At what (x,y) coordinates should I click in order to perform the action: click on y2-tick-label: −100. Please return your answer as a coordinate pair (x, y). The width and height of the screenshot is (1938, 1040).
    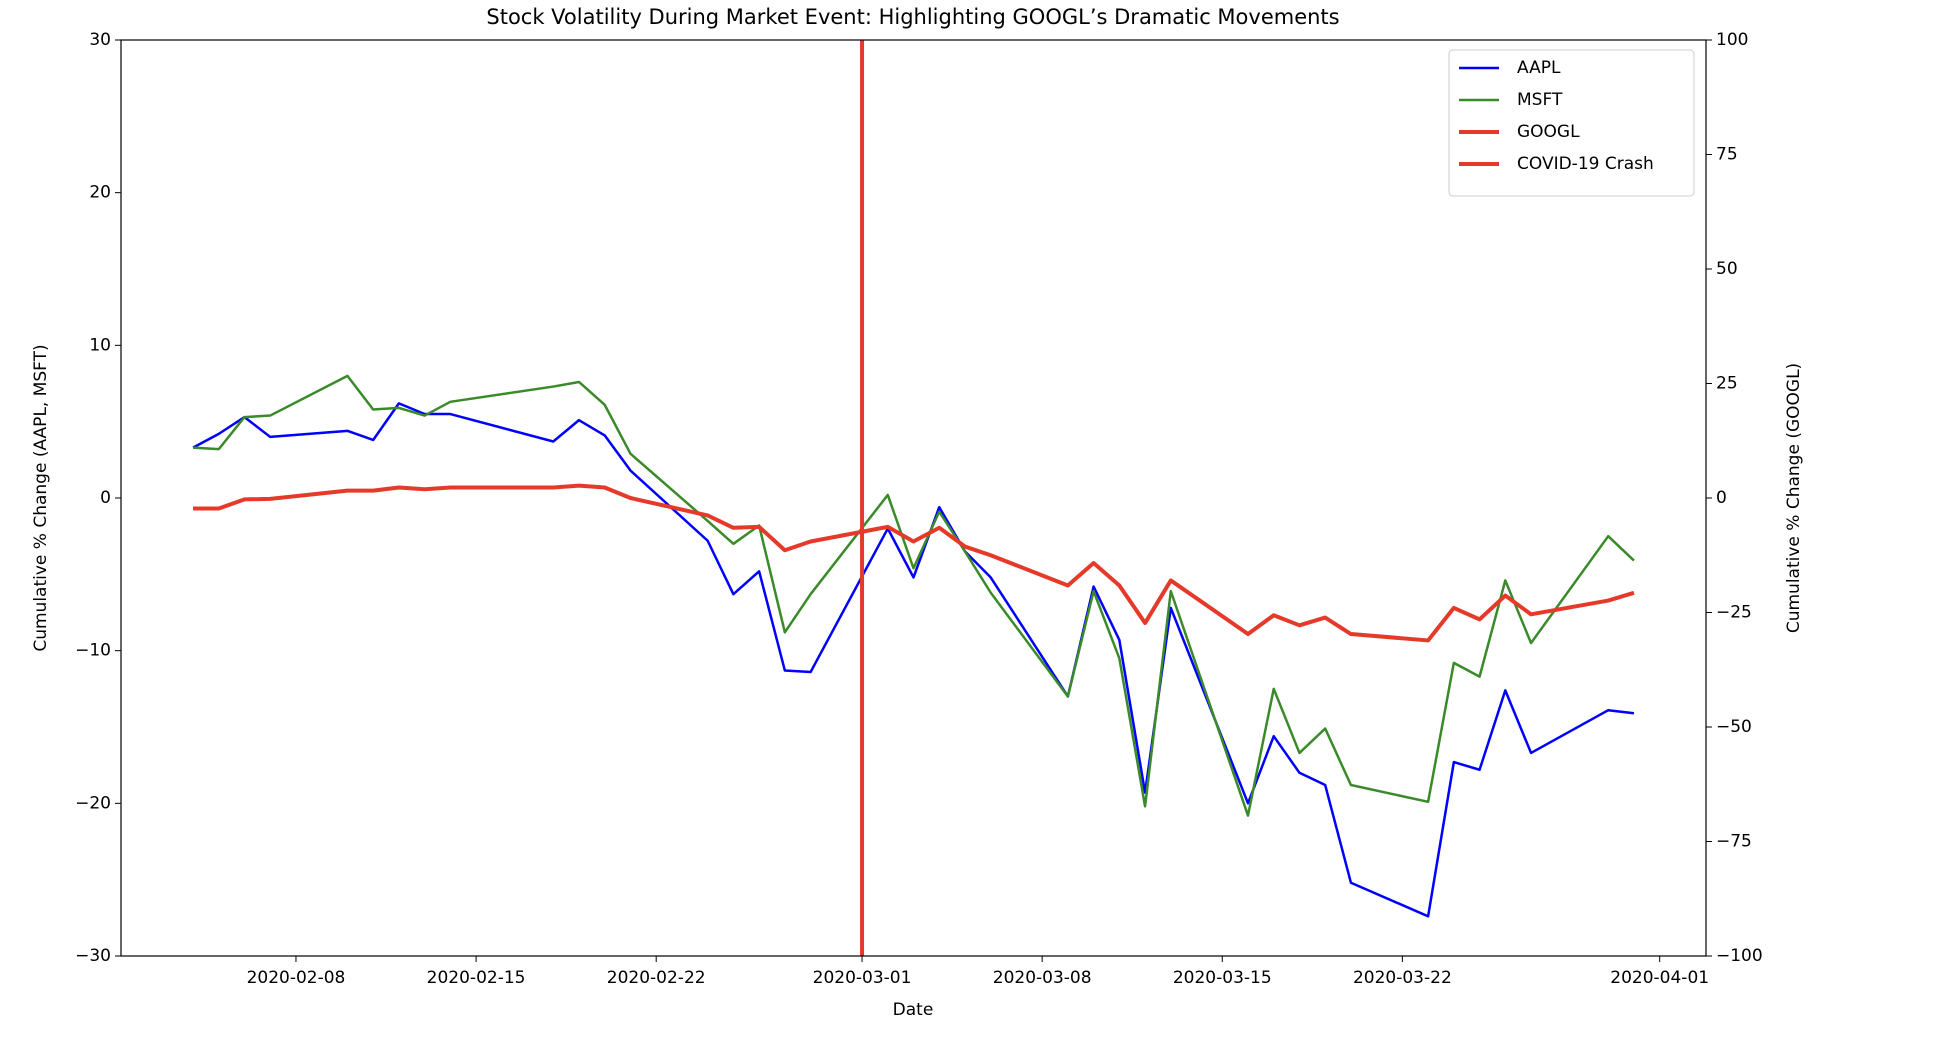
    Looking at the image, I should click on (1739, 956).